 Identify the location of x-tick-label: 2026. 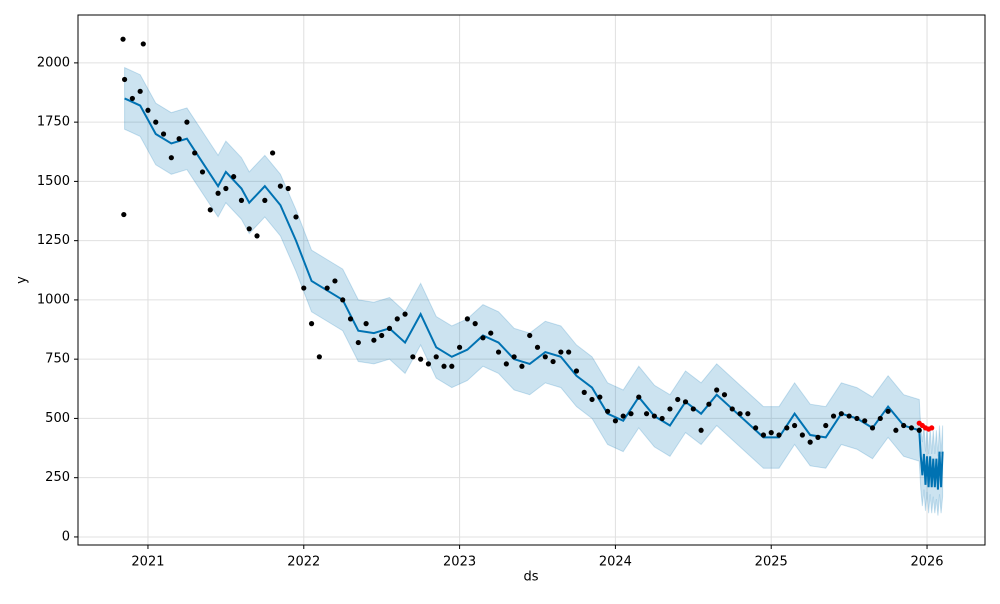
(926, 562).